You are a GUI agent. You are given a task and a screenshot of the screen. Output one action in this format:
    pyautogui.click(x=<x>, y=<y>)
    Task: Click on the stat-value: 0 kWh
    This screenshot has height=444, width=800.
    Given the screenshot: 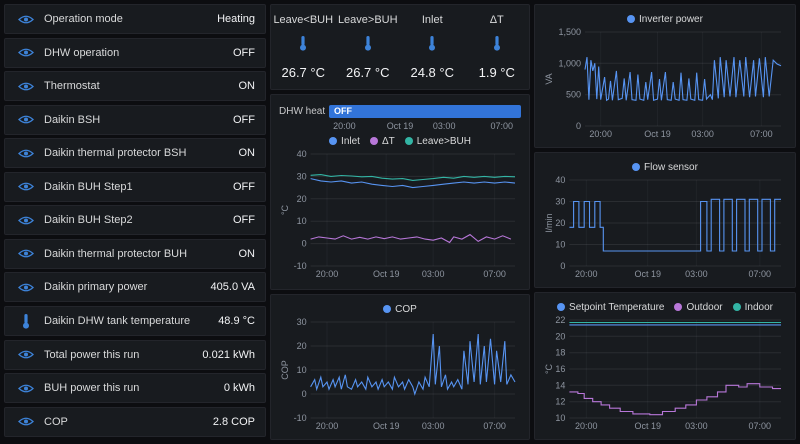 What is the action you would take?
    pyautogui.click(x=239, y=388)
    